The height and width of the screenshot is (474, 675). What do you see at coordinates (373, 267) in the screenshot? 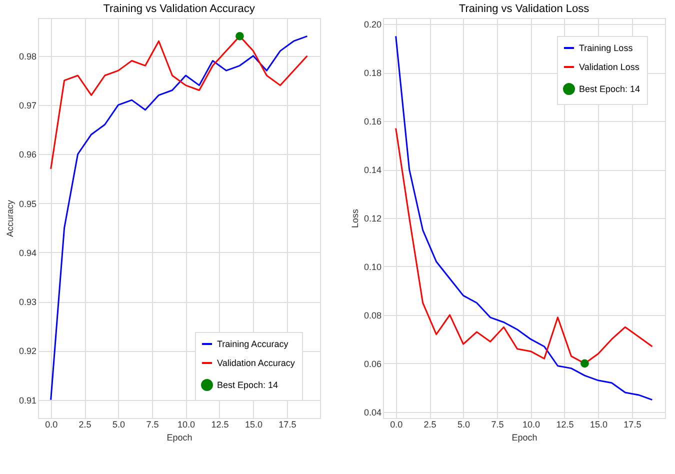
I see `y-tick-label: 0.10` at bounding box center [373, 267].